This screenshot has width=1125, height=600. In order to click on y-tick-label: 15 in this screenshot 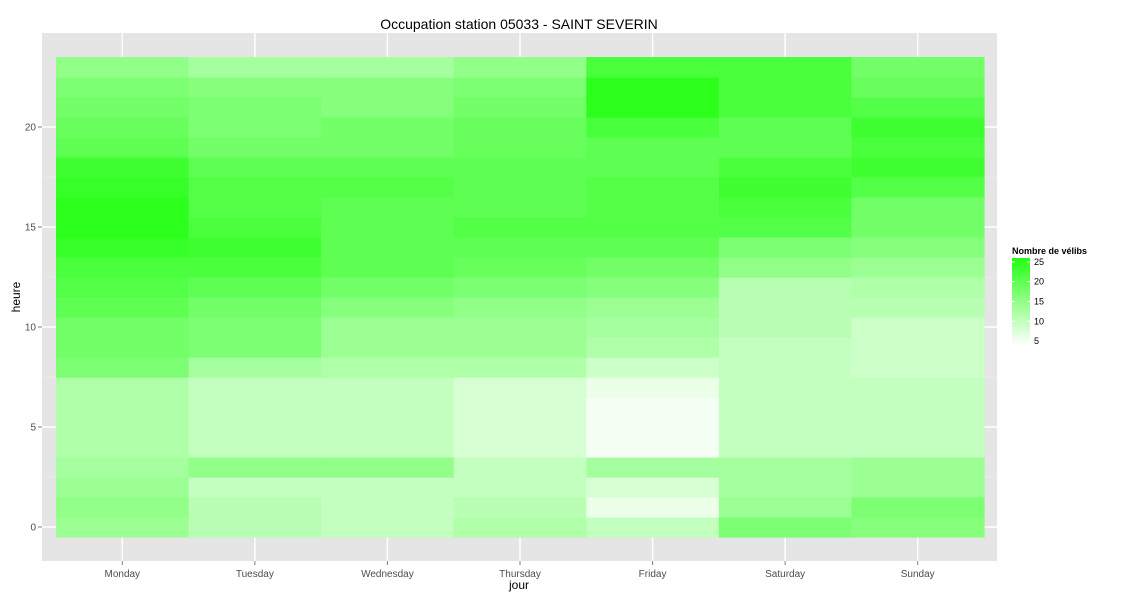, I will do `click(31, 228)`.